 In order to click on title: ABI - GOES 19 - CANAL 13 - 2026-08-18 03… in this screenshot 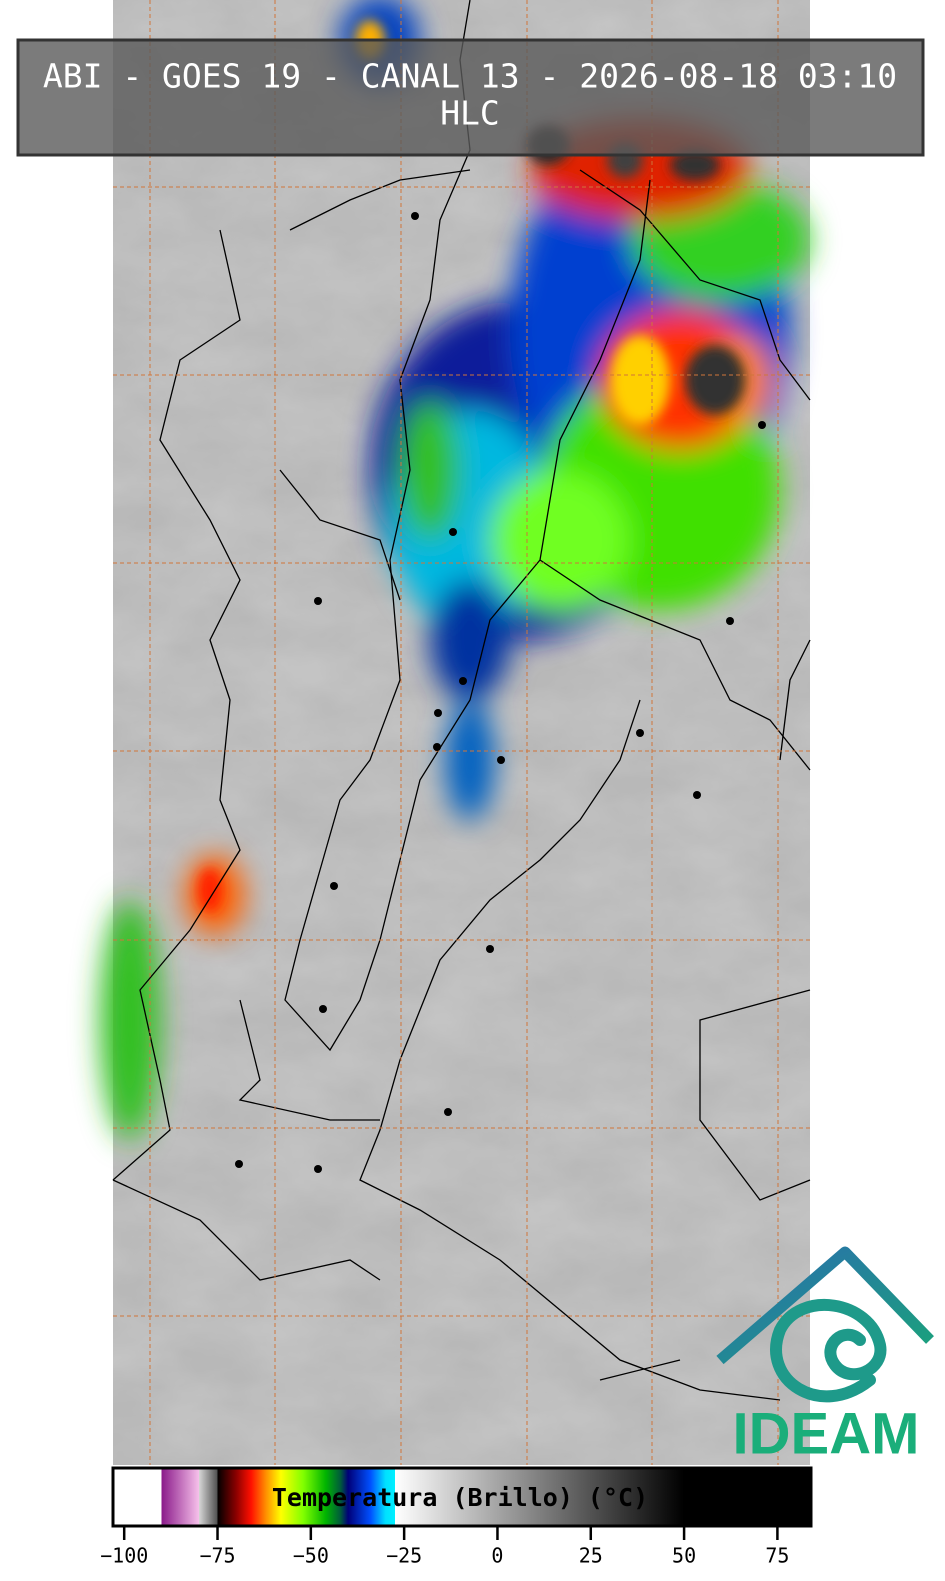, I will do `click(470, 76)`.